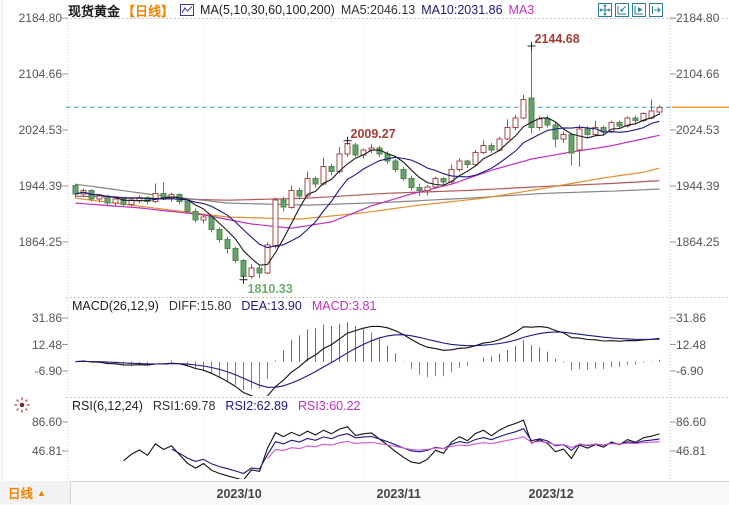 The width and height of the screenshot is (729, 505). What do you see at coordinates (557, 39) in the screenshot?
I see `price-annotation: 2144.68` at bounding box center [557, 39].